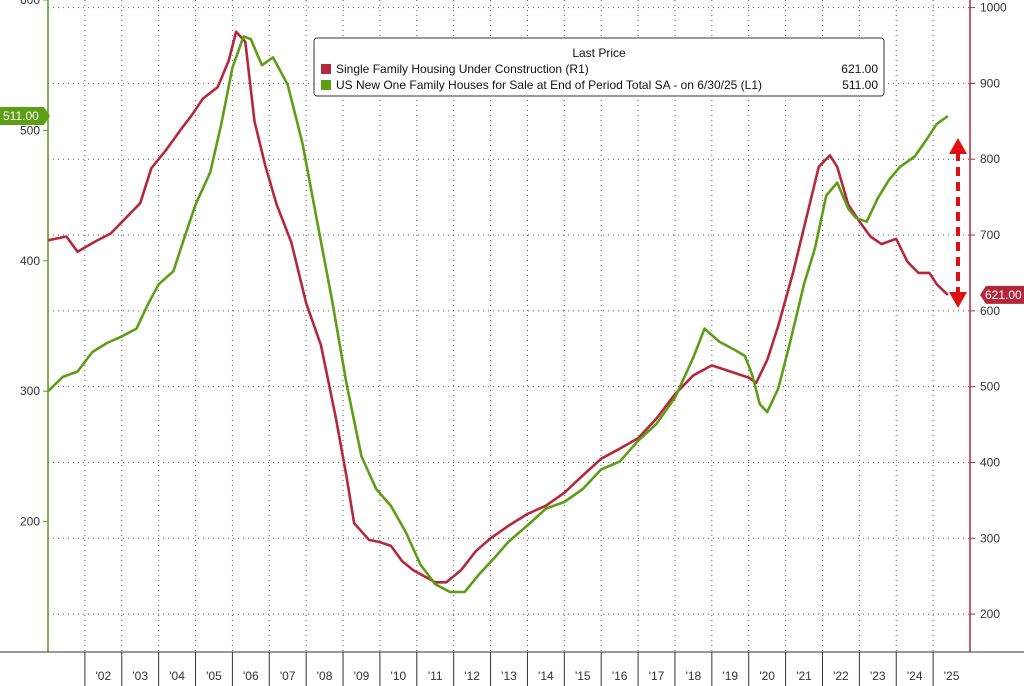  Describe the element at coordinates (657, 676) in the screenshot. I see `x-tick-label: '17` at that location.